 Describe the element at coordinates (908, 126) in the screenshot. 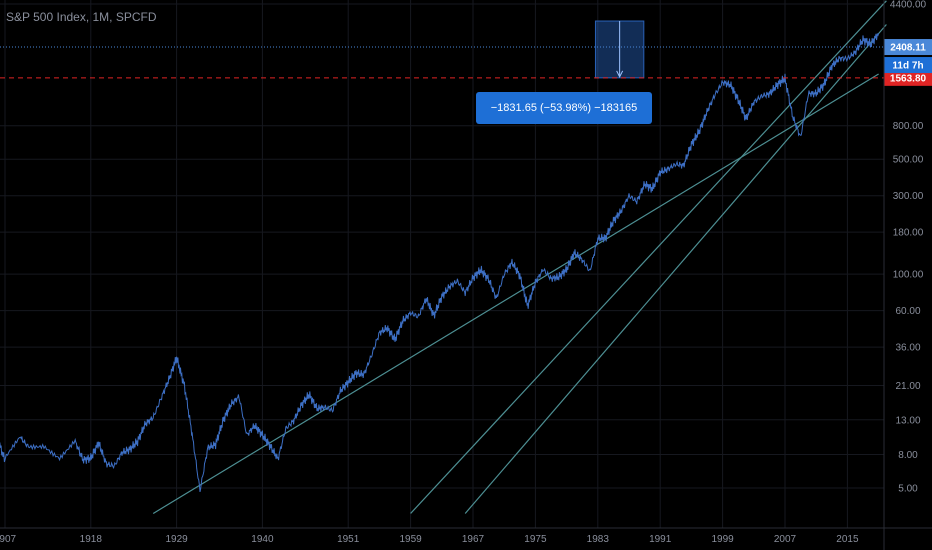

I see `y-tick-label: 800.00` at that location.